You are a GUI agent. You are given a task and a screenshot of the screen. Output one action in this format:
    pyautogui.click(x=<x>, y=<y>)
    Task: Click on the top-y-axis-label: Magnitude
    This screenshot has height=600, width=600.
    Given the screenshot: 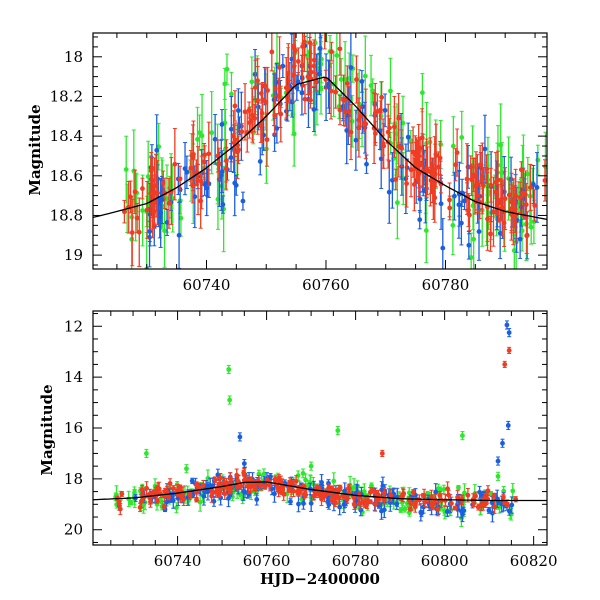 What is the action you would take?
    pyautogui.click(x=35, y=149)
    